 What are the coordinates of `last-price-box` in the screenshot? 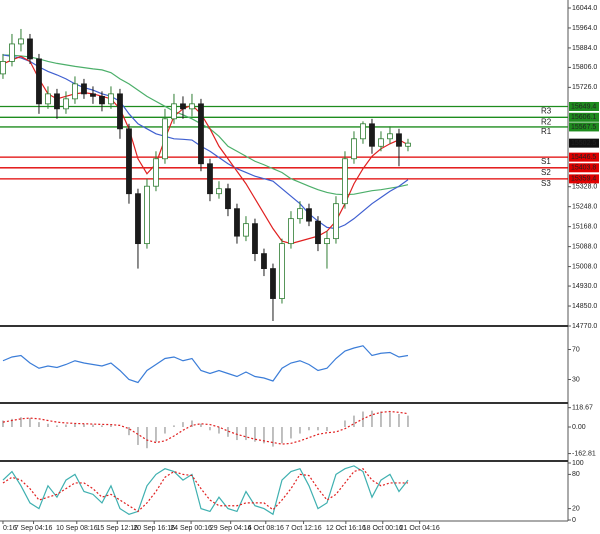 It's located at (584, 143).